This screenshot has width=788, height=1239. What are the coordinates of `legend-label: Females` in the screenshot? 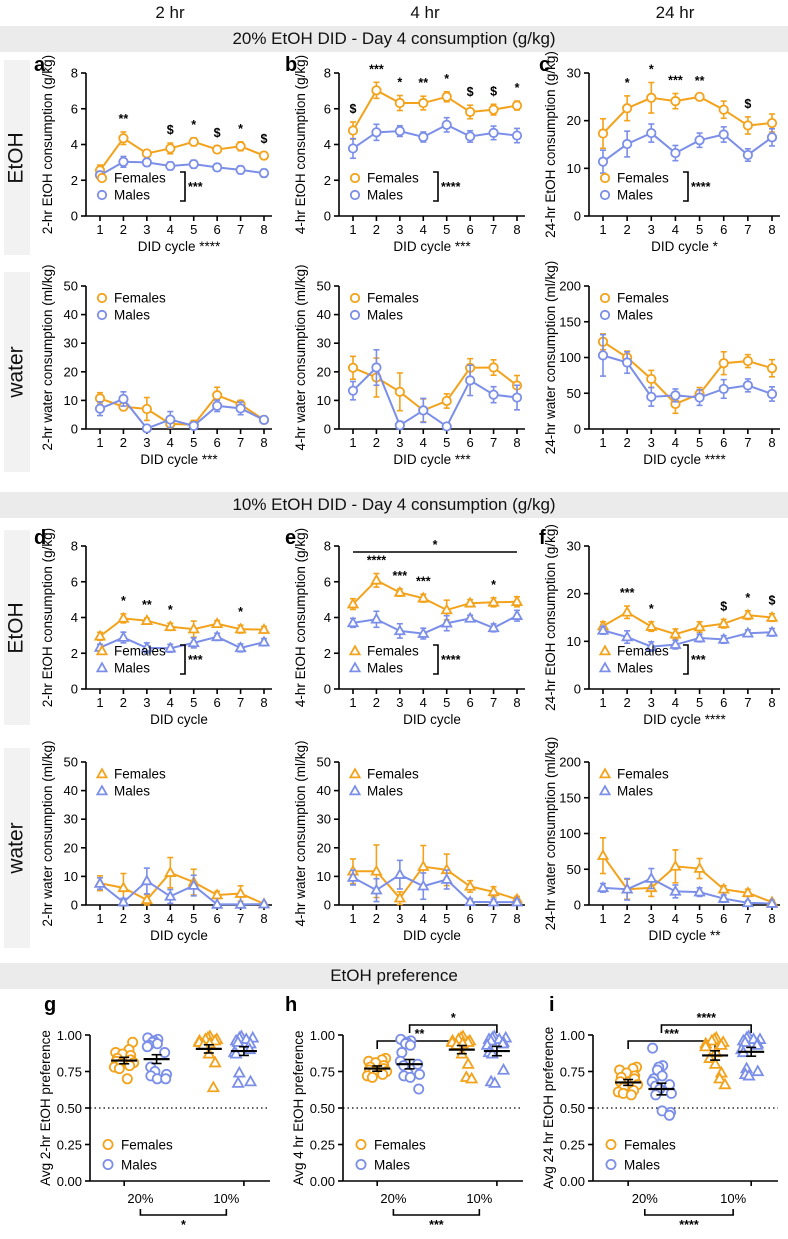 It's located at (147, 1145).